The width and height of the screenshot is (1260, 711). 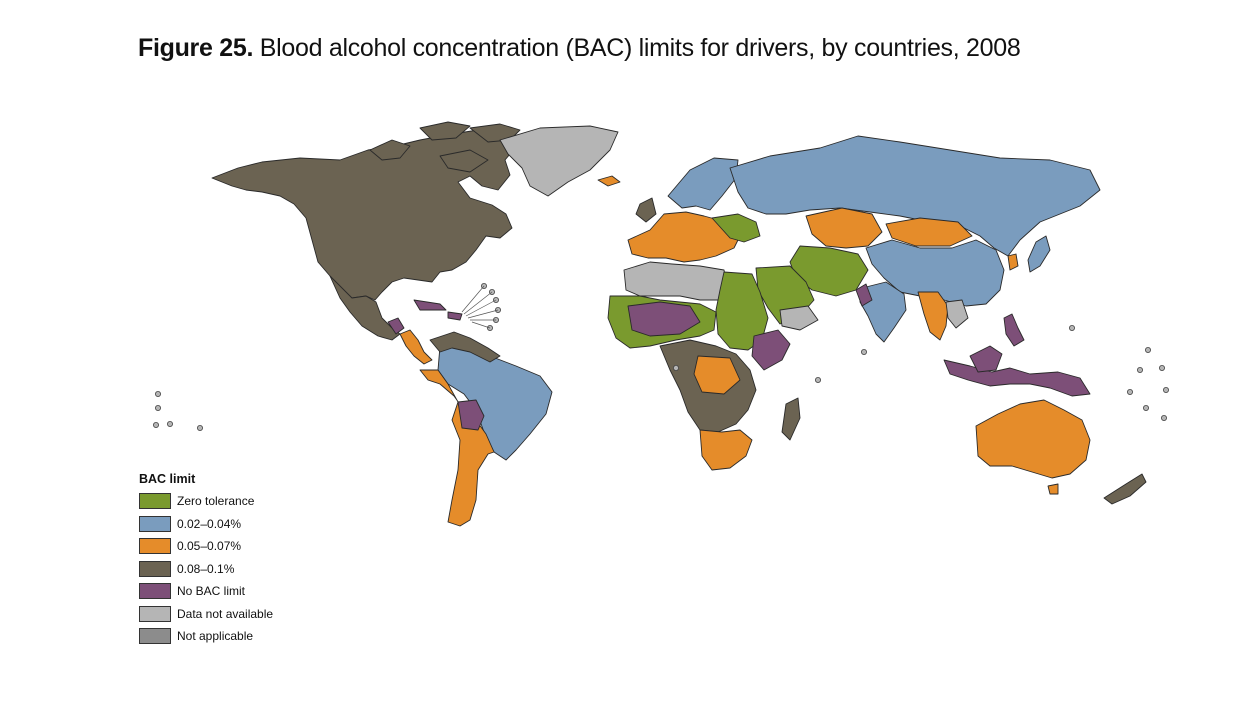 What do you see at coordinates (957, 314) in the screenshot?
I see `region-se-asia-b` at bounding box center [957, 314].